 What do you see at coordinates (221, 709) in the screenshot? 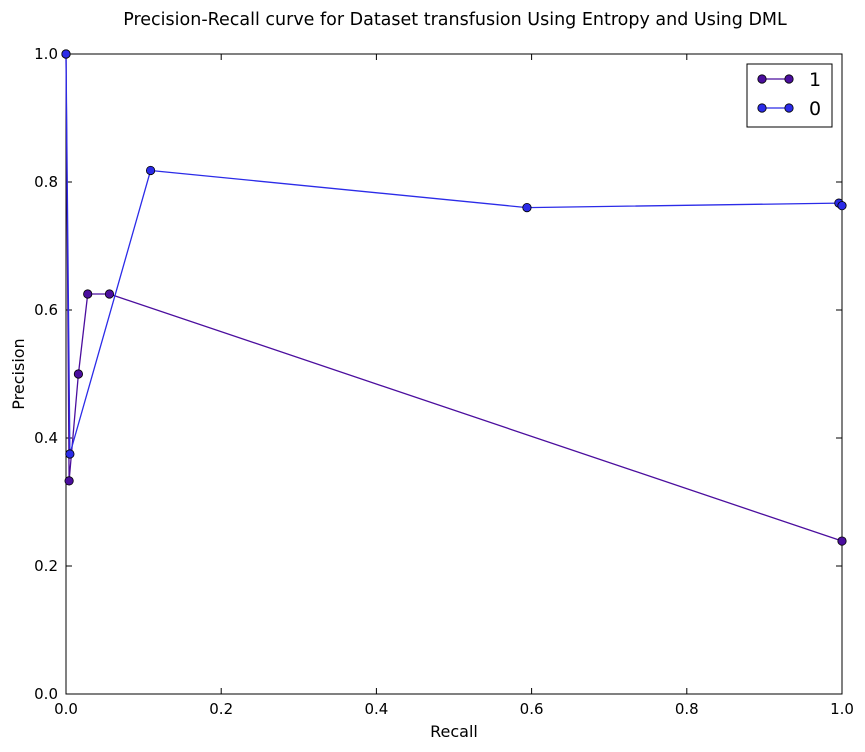
I see `x-tick-label: 0.2` at bounding box center [221, 709].